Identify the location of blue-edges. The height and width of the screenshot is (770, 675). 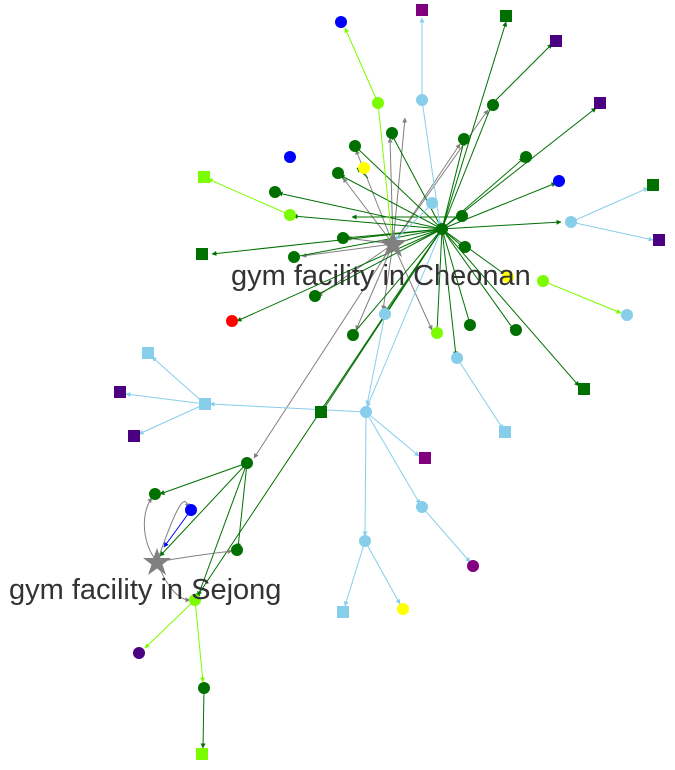
(177, 528).